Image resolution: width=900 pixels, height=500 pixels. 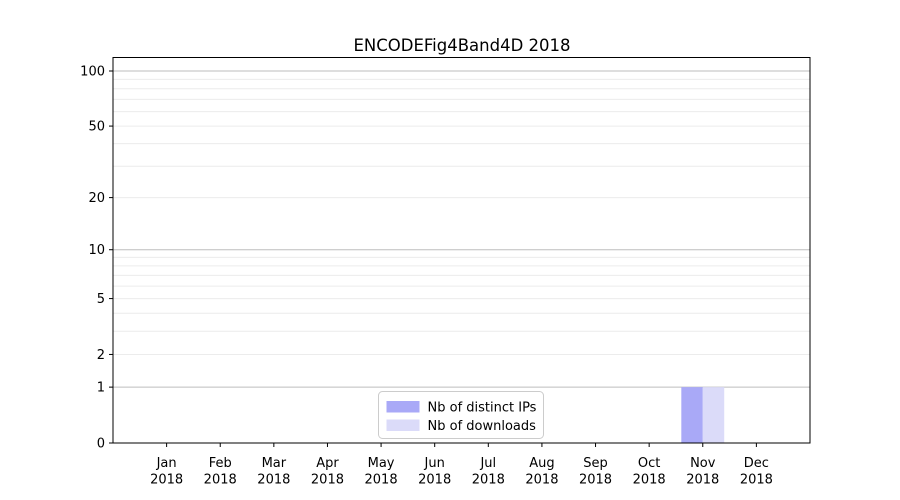 What do you see at coordinates (541, 472) in the screenshot?
I see `x-tick-label: Aug 2018` at bounding box center [541, 472].